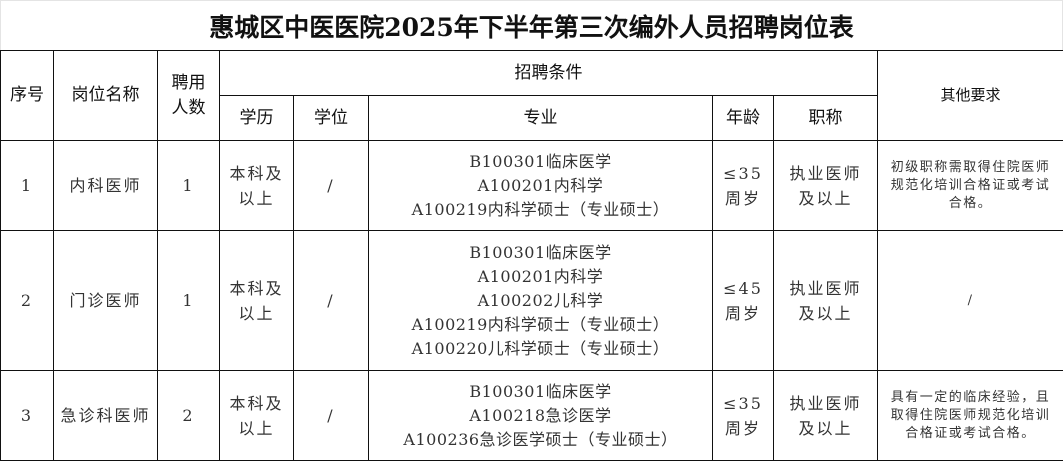 This screenshot has width=1063, height=461. I want to click on cell-position: 急诊科医师, so click(106, 416).